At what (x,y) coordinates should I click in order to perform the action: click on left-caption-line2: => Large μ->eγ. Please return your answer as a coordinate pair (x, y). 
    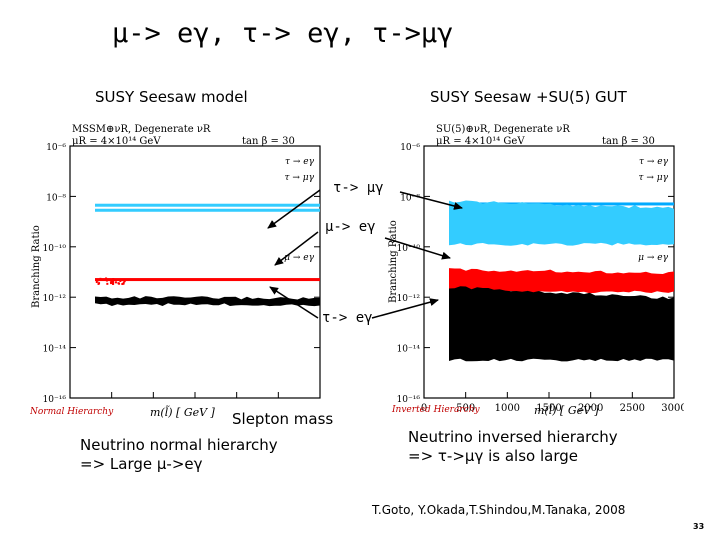
    Looking at the image, I should click on (141, 464).